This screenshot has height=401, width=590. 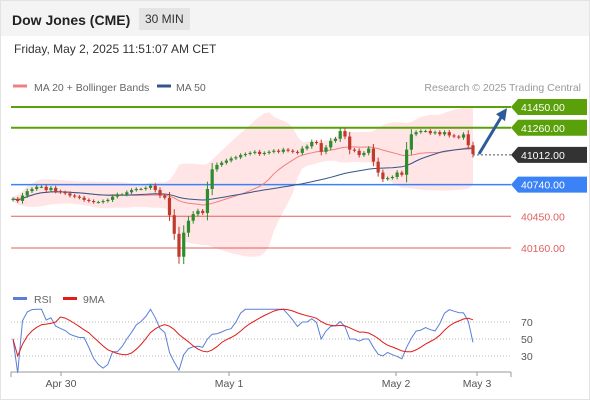 I want to click on x-axis-ticks: Apr 30 May 1 May 2 May 3, so click(x=261, y=381).